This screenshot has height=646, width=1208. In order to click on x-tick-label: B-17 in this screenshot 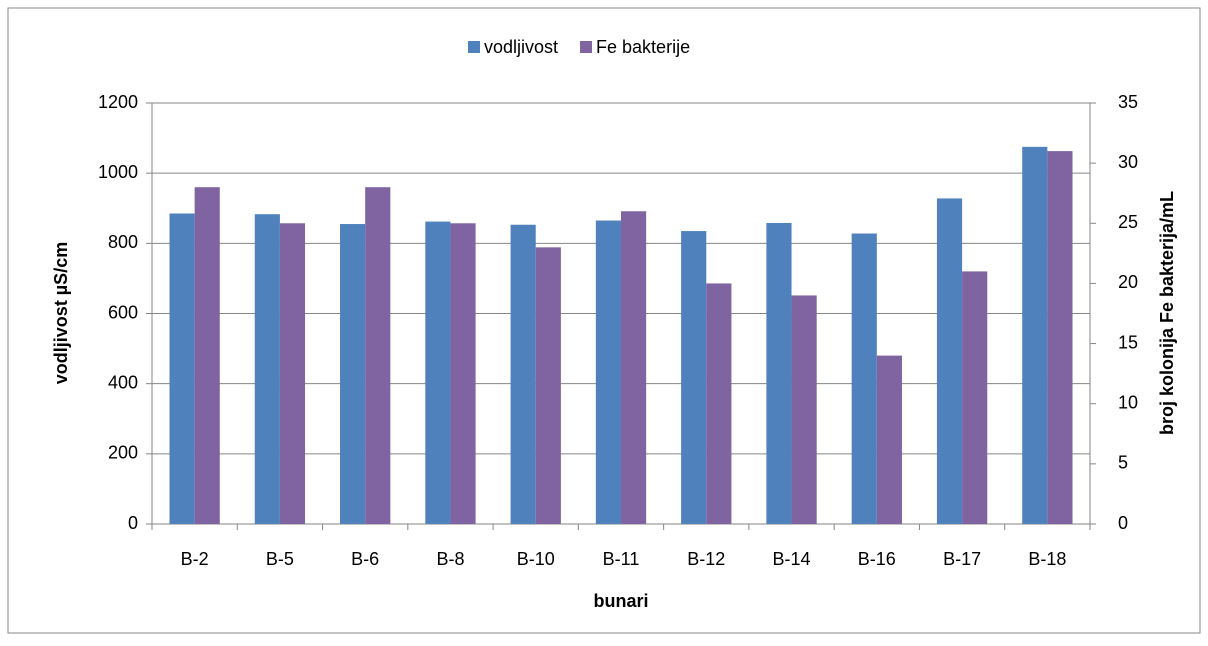, I will do `click(962, 559)`.